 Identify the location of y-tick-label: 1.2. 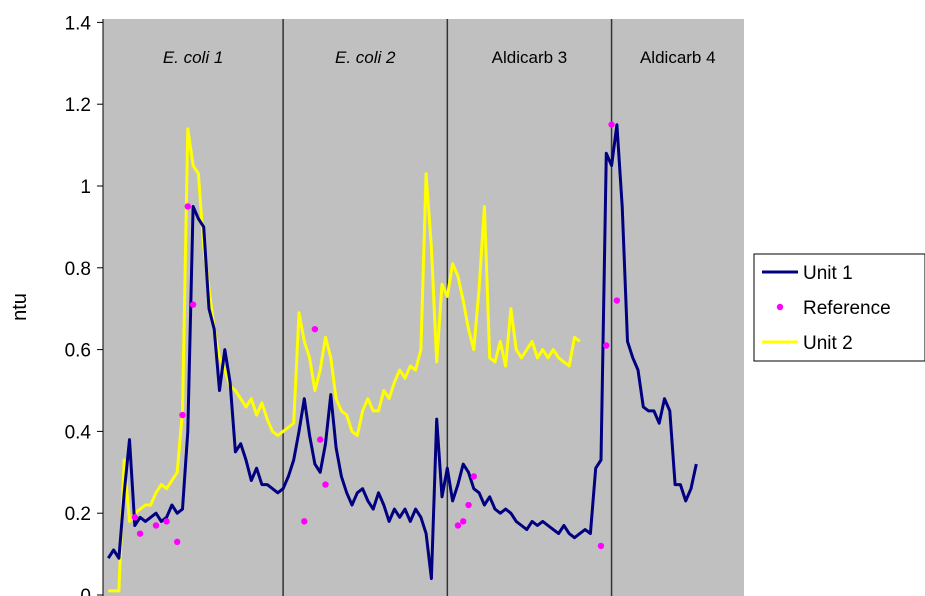
(78, 105).